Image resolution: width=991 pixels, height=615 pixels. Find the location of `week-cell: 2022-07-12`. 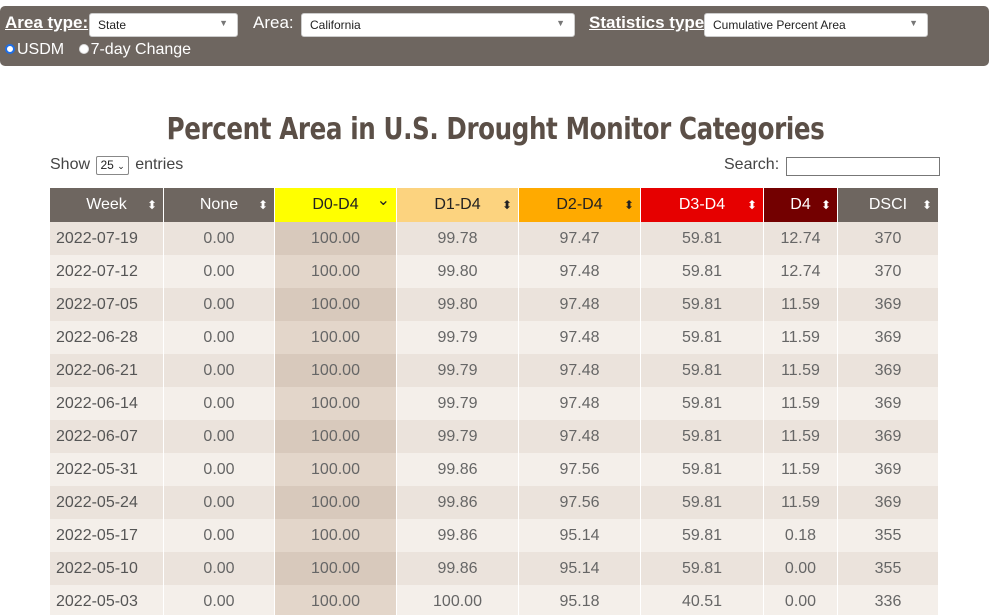

week-cell: 2022-07-12 is located at coordinates (107, 271).